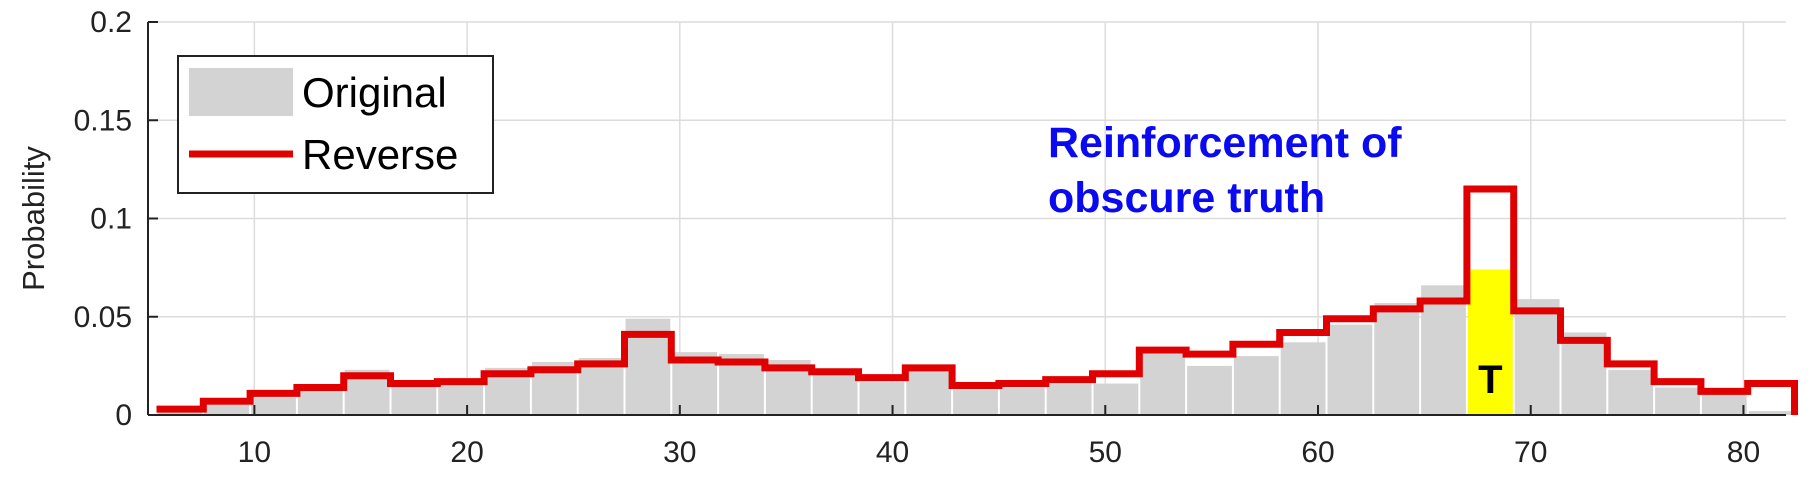 The width and height of the screenshot is (1811, 480). Describe the element at coordinates (1743, 452) in the screenshot. I see `x-tick-label: 80` at that location.